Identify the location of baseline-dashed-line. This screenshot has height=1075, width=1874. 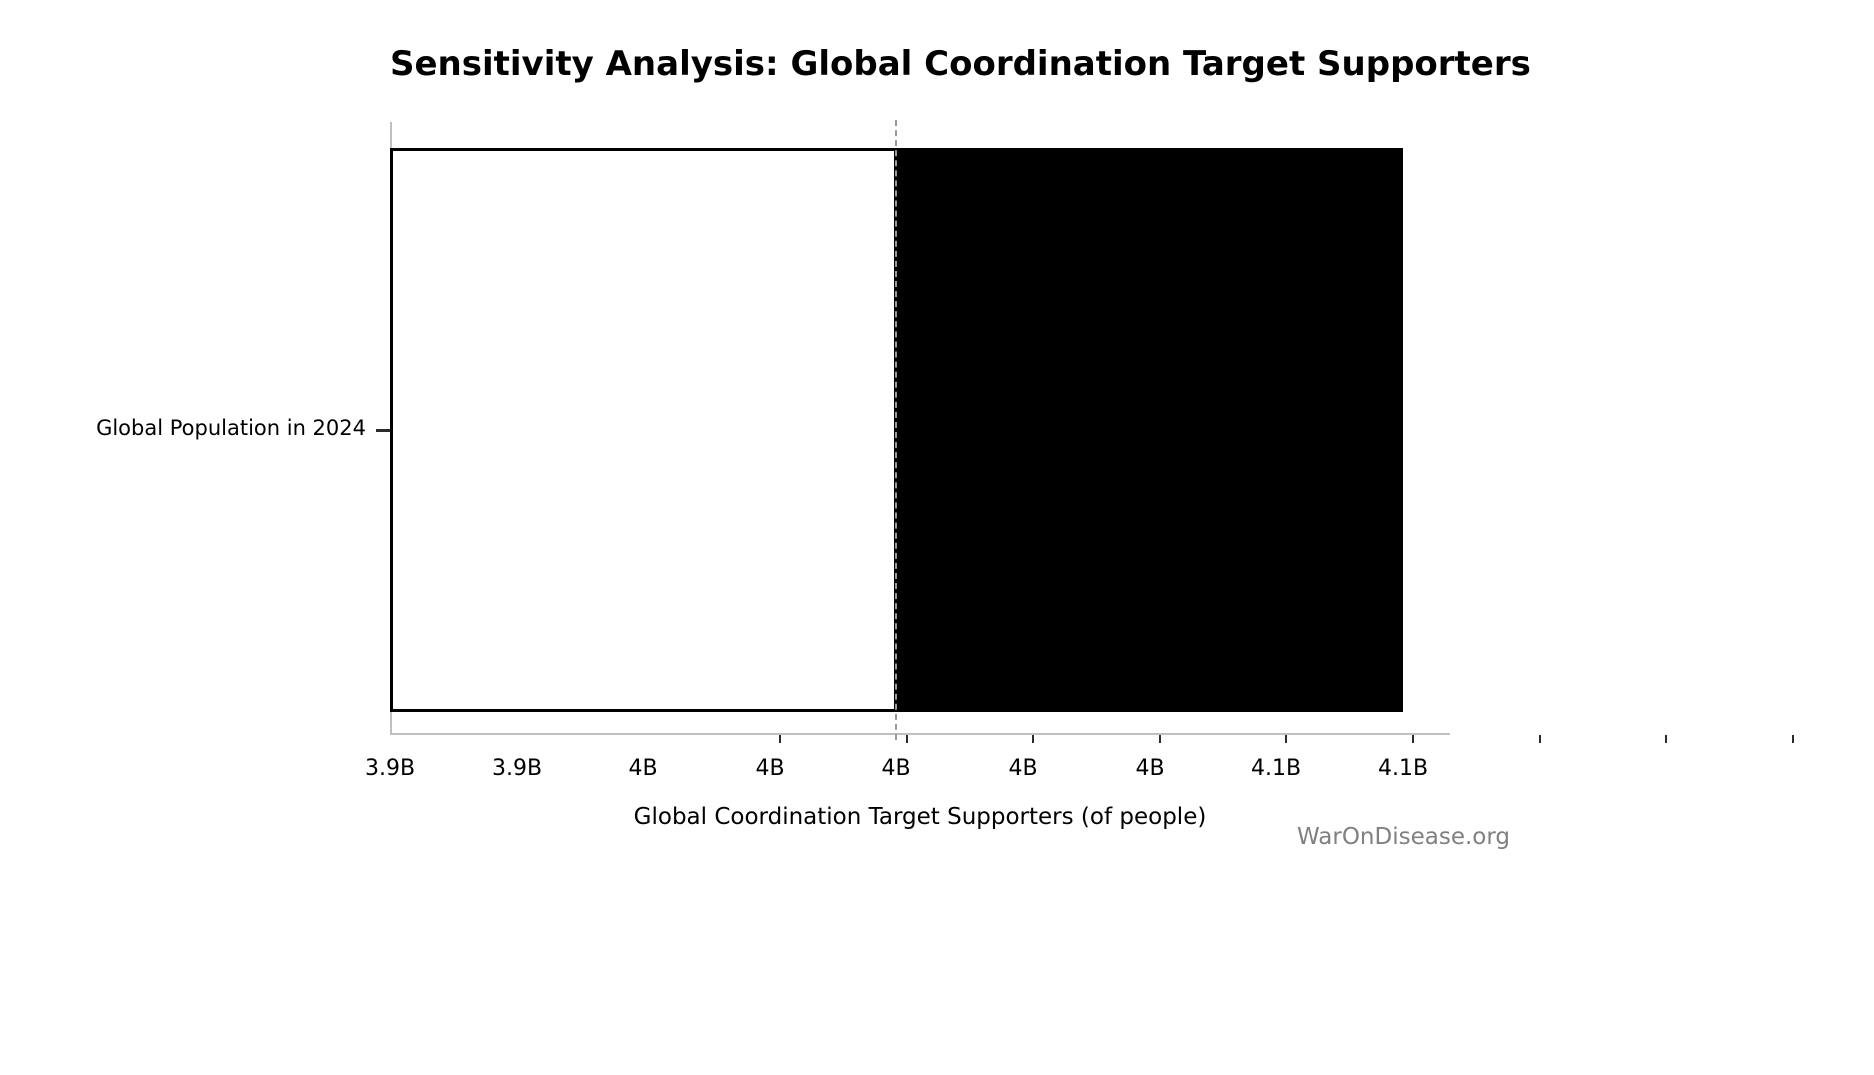
(896, 430).